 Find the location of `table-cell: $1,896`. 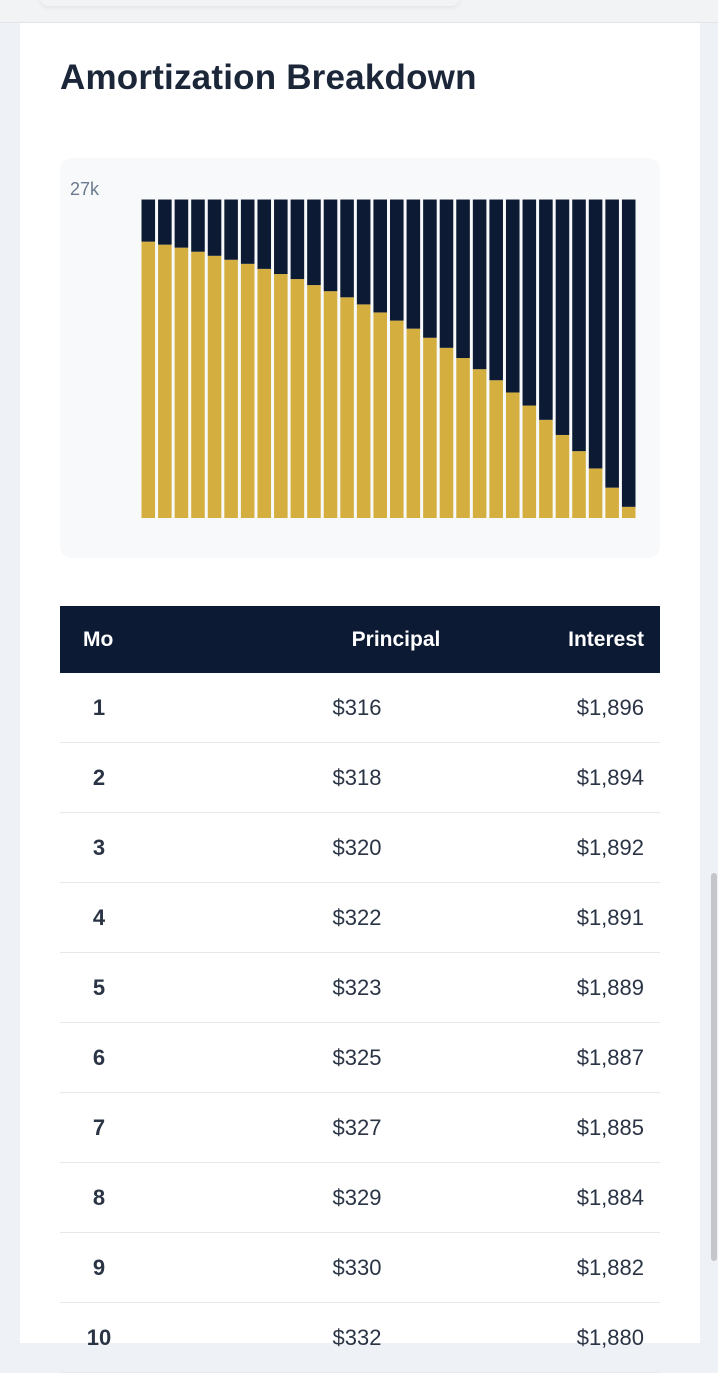

table-cell: $1,896 is located at coordinates (610, 707).